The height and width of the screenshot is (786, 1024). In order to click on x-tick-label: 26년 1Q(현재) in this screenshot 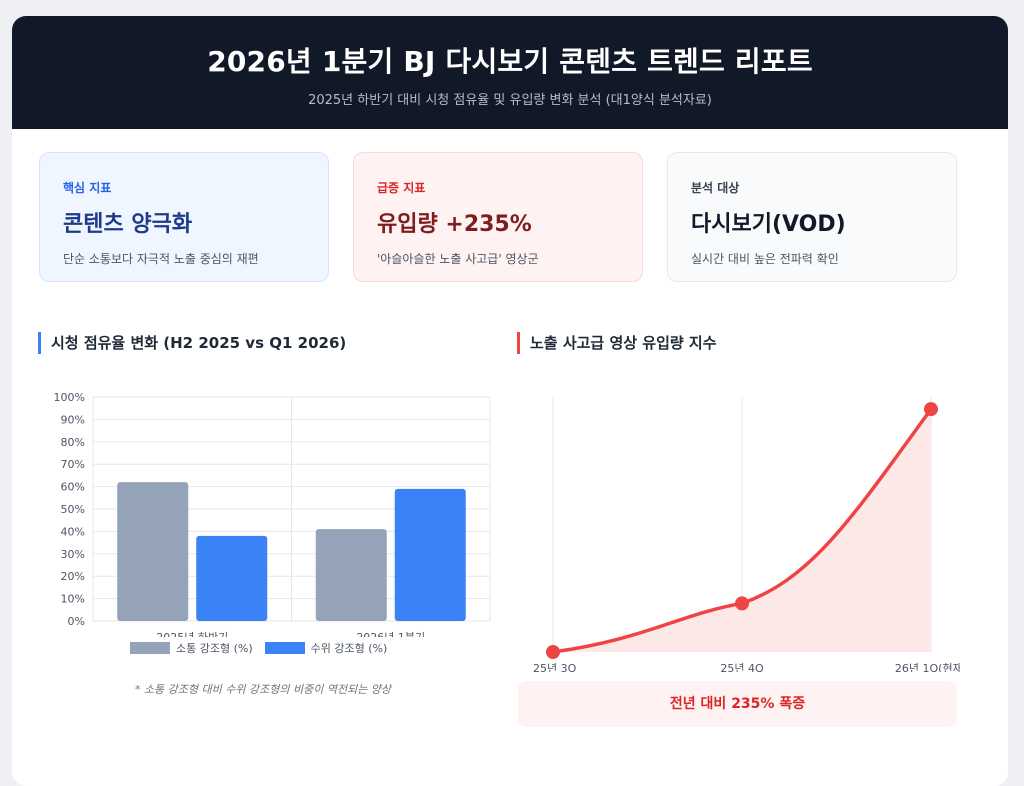, I will do `click(927, 667)`.